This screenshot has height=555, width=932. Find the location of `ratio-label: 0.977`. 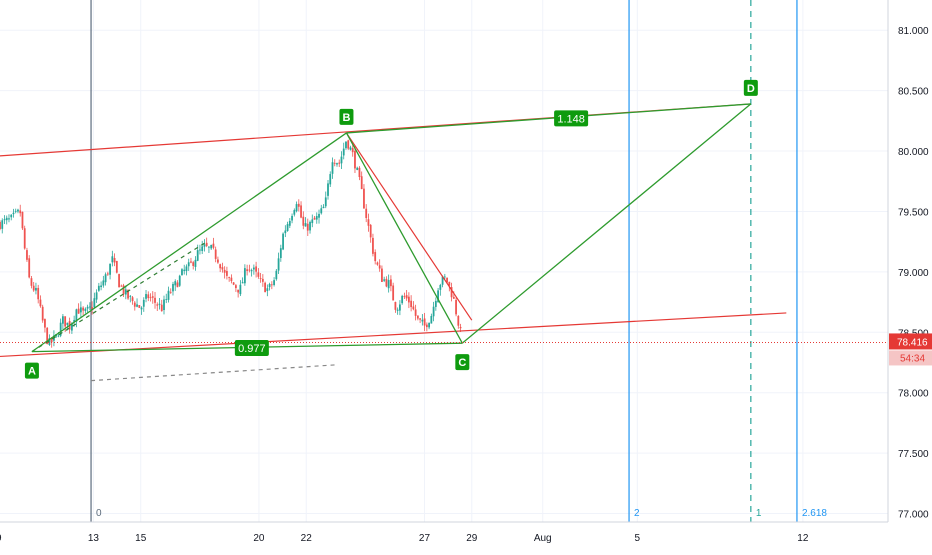

ratio-label: 0.977 is located at coordinates (252, 349).